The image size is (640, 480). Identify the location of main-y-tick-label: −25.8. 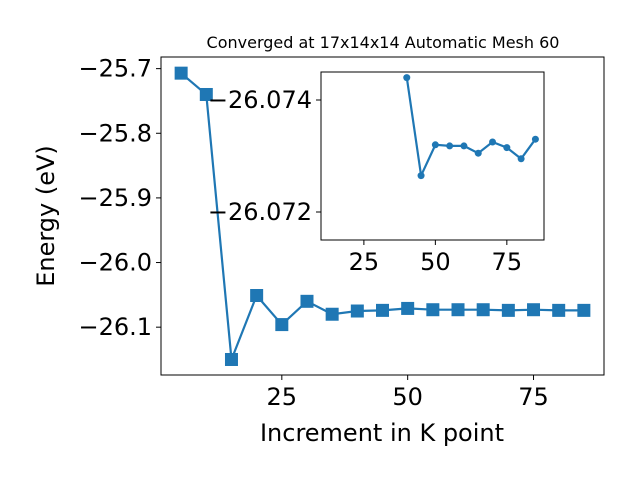
(115, 133).